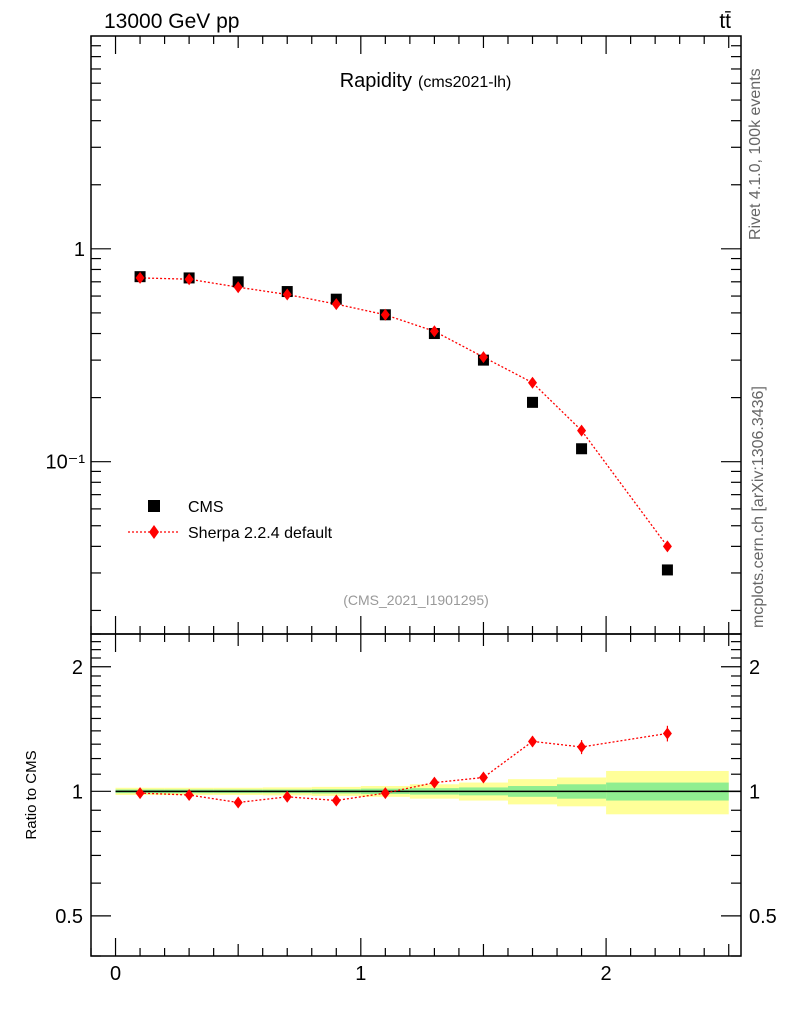  Describe the element at coordinates (154, 532) in the screenshot. I see `legend-sherpa-marker` at that location.